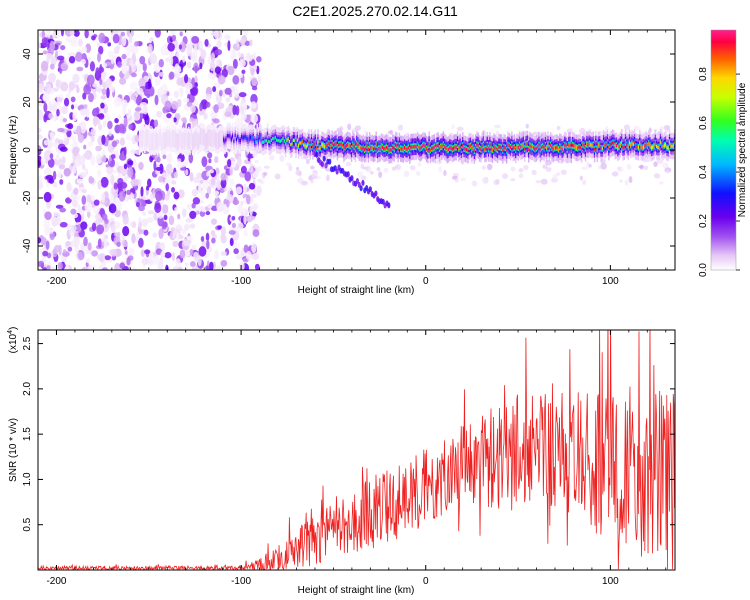 Image resolution: width=750 pixels, height=600 pixels. I want to click on y-tick-label: 2.5, so click(27, 343).